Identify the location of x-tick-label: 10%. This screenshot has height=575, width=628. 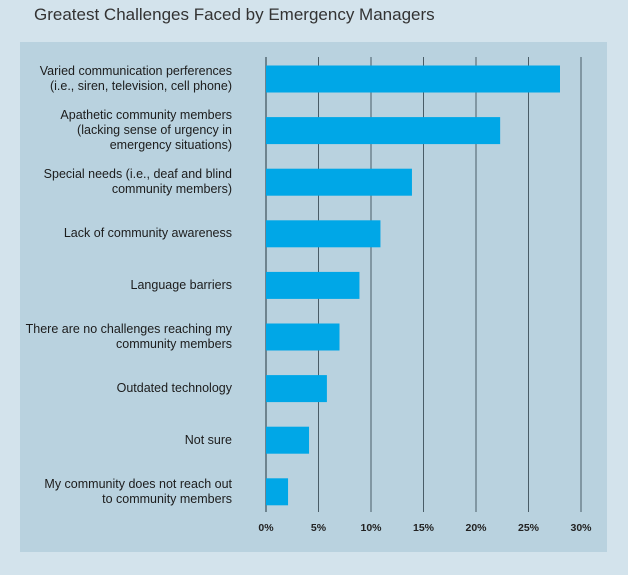
(371, 528).